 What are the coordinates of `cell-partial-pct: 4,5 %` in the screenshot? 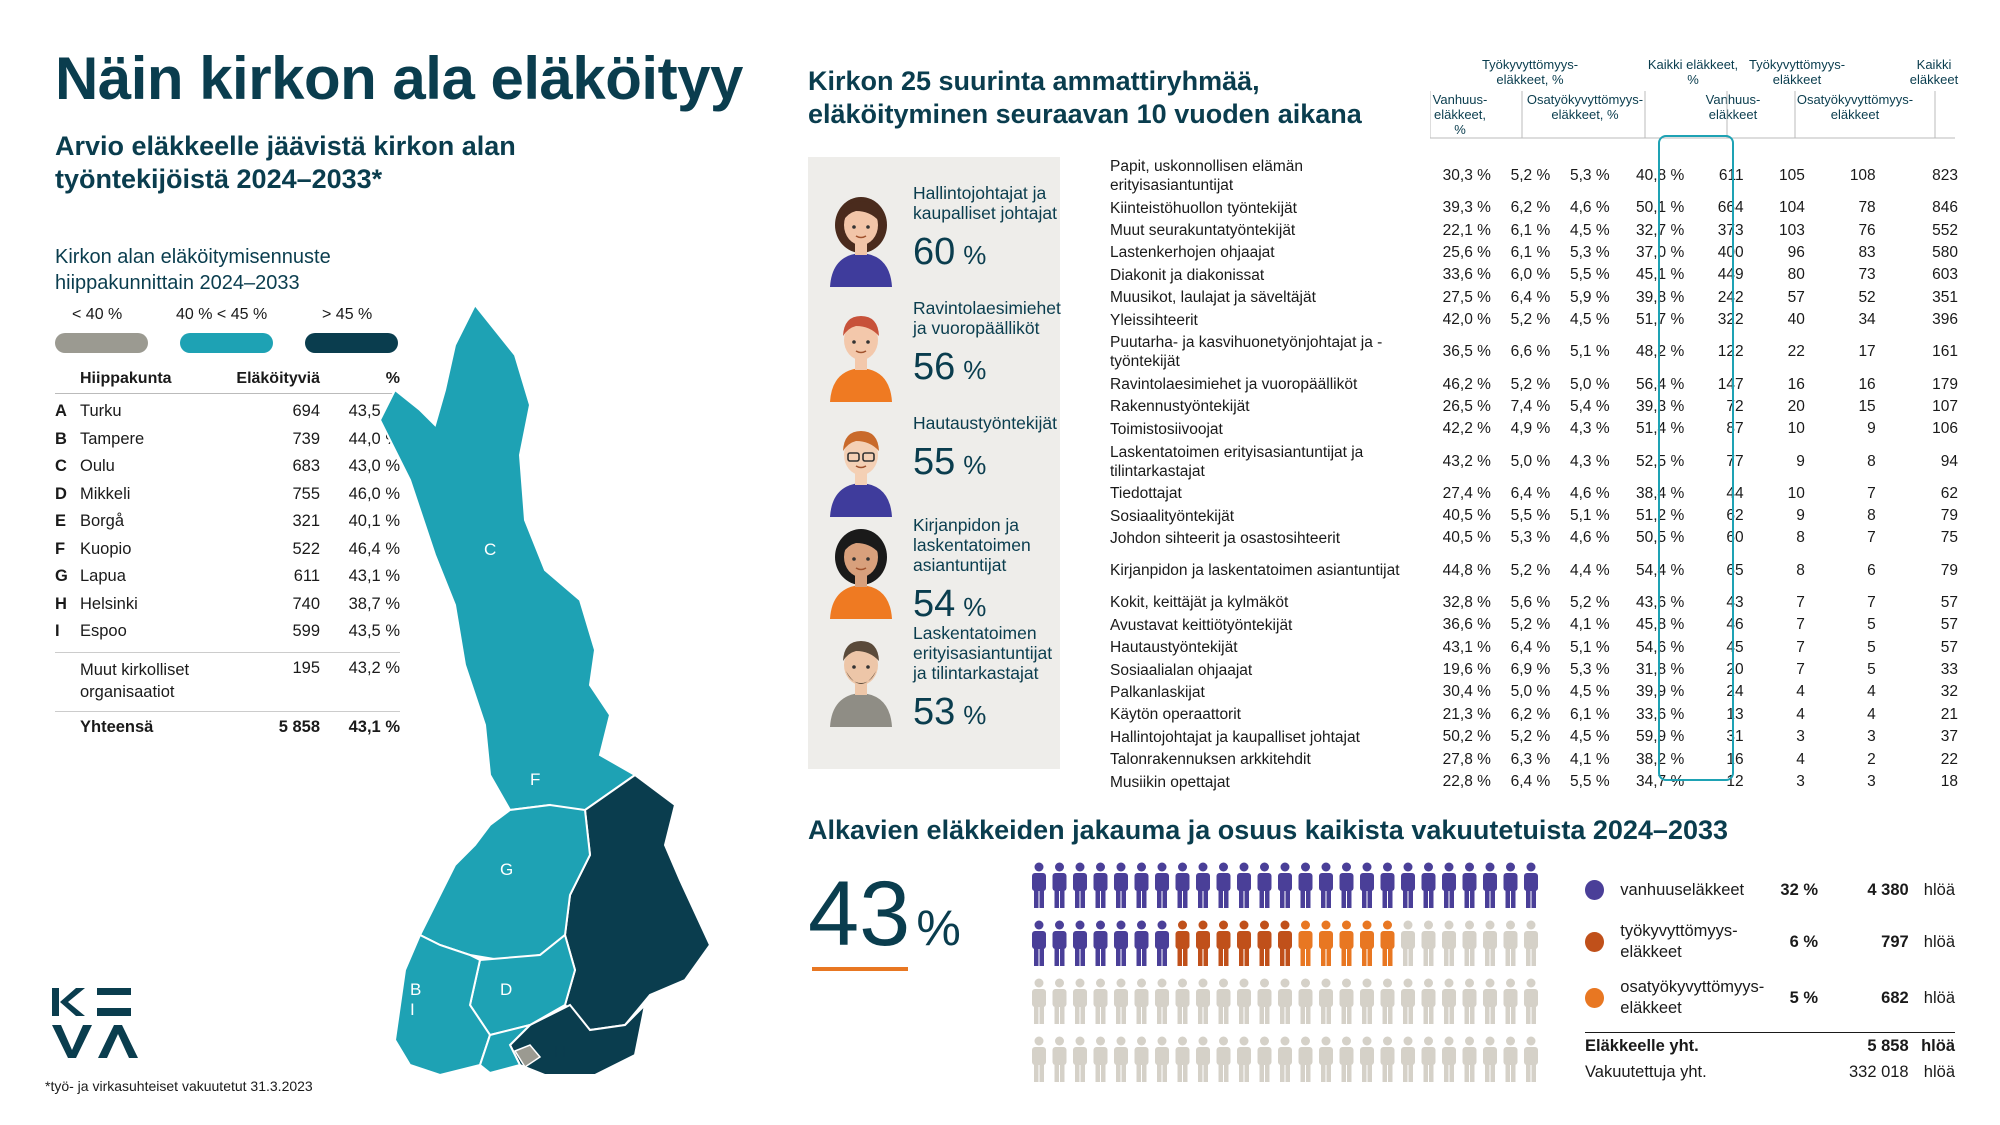 It's located at (1589, 230).